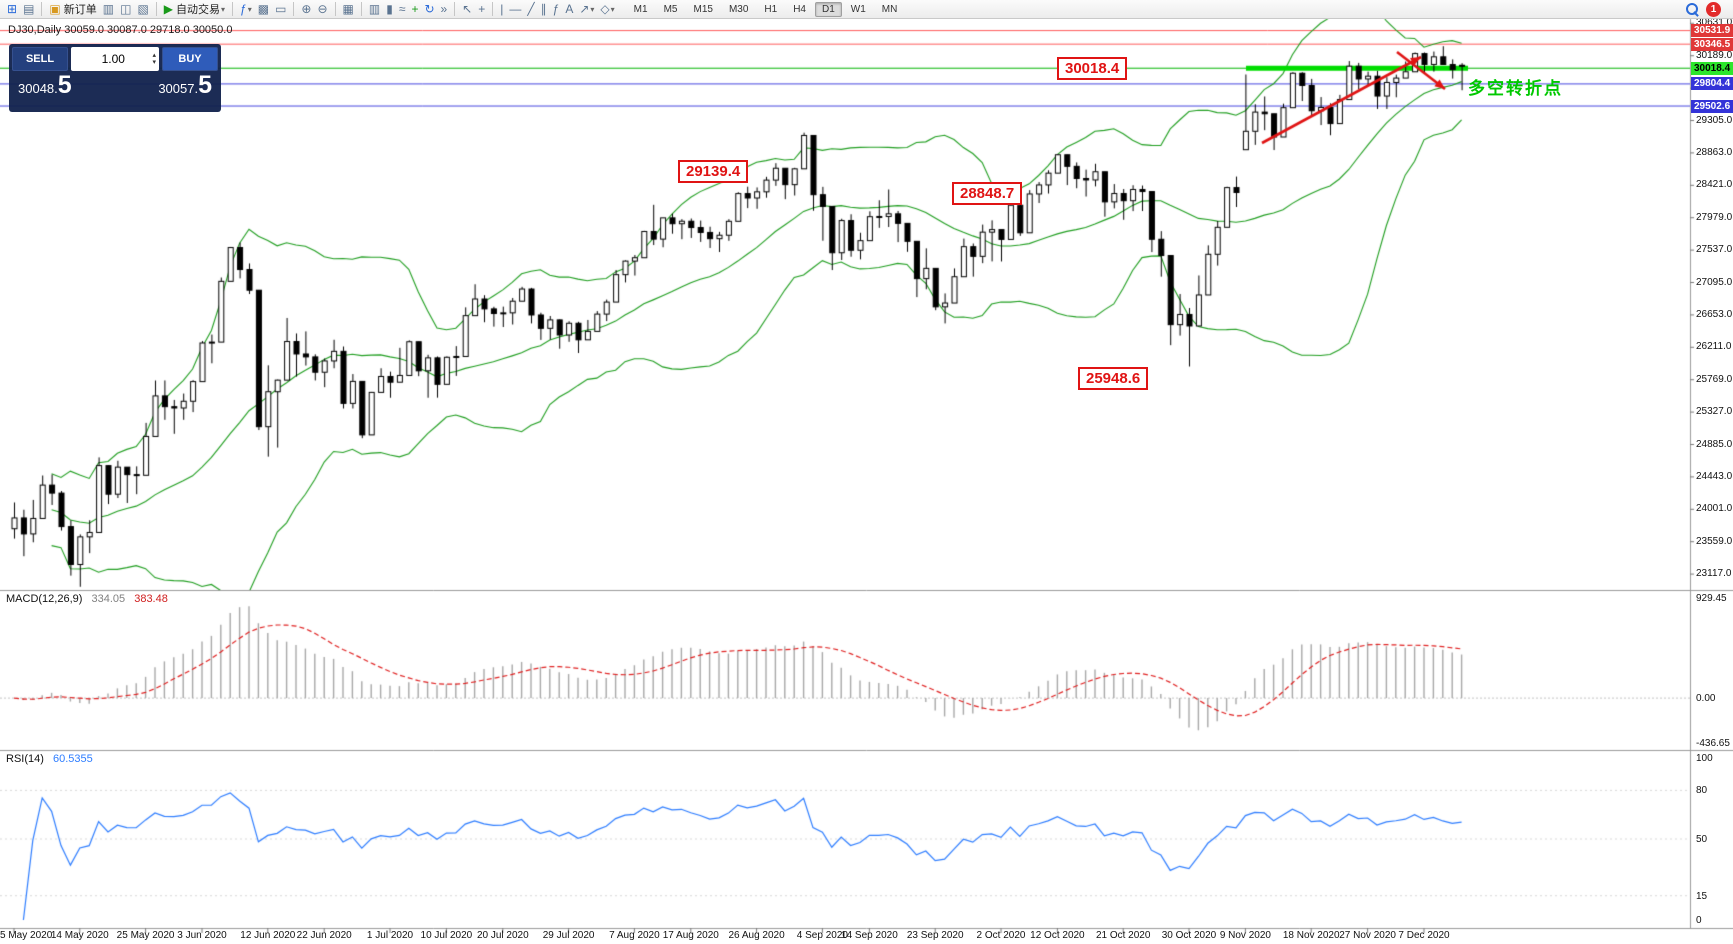 The image size is (1733, 944). What do you see at coordinates (108, 9) in the screenshot?
I see `market-watch-icon: ▥` at bounding box center [108, 9].